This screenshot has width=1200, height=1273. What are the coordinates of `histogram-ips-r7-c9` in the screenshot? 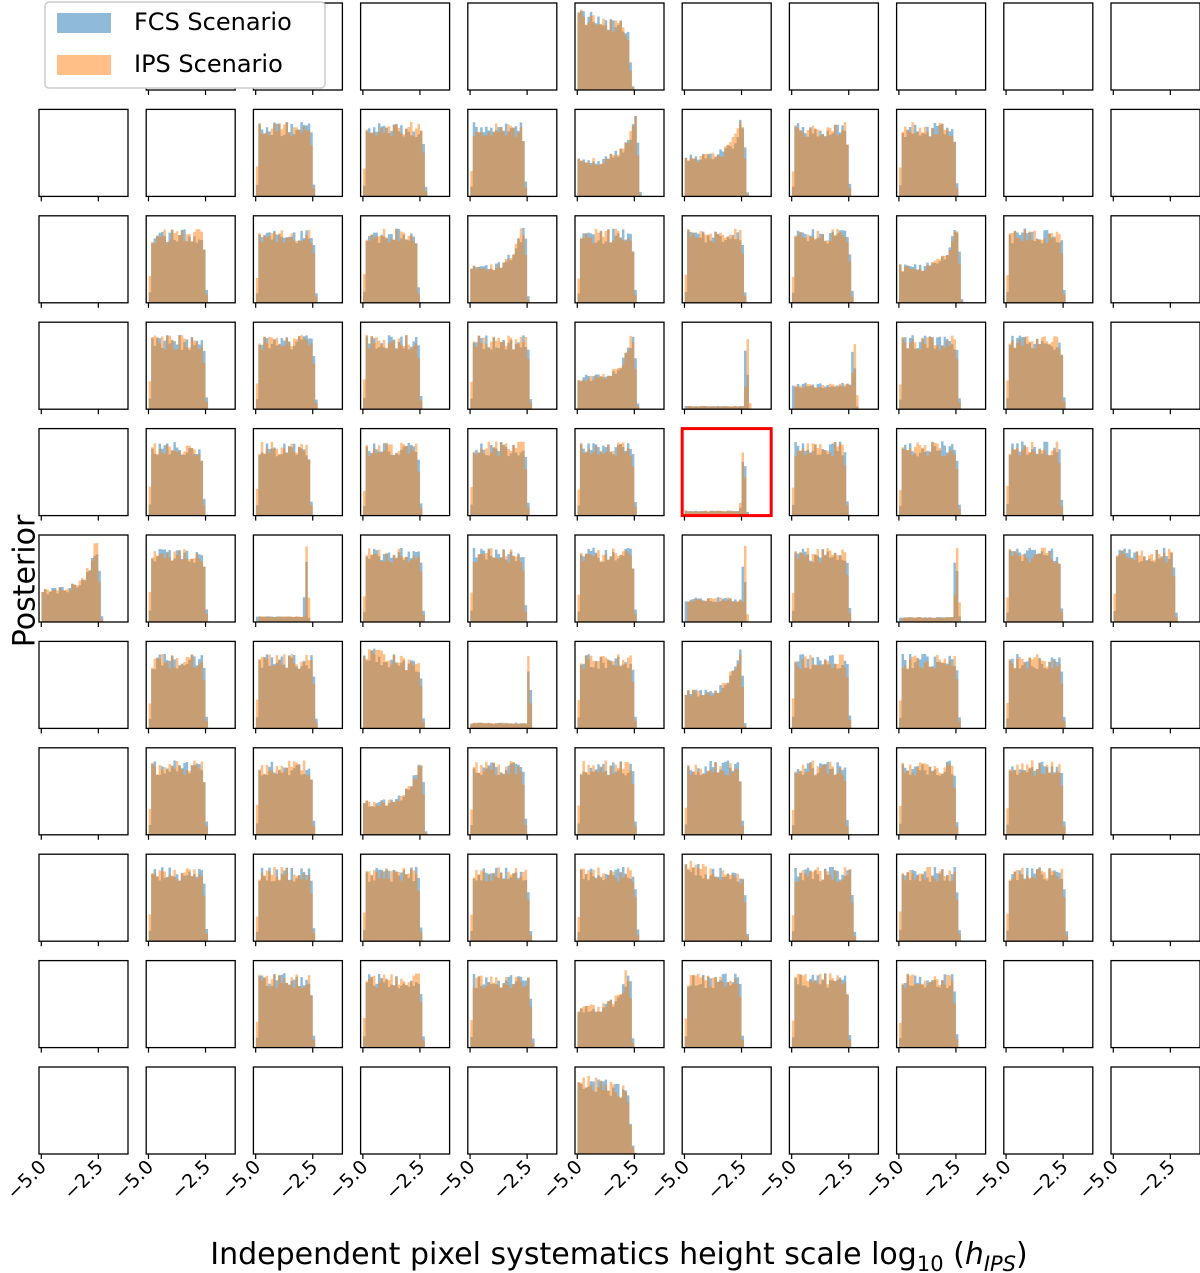 It's located at (1048, 797).